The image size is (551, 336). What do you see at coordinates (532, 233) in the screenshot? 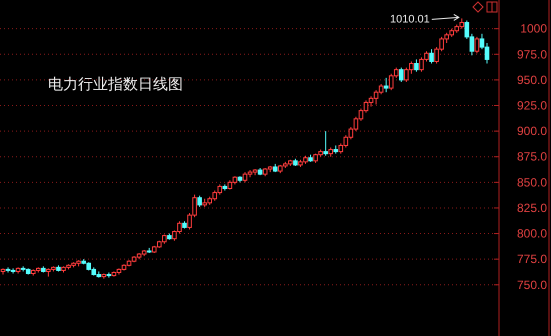
I see `y-tick-label: 800.0` at bounding box center [532, 233].